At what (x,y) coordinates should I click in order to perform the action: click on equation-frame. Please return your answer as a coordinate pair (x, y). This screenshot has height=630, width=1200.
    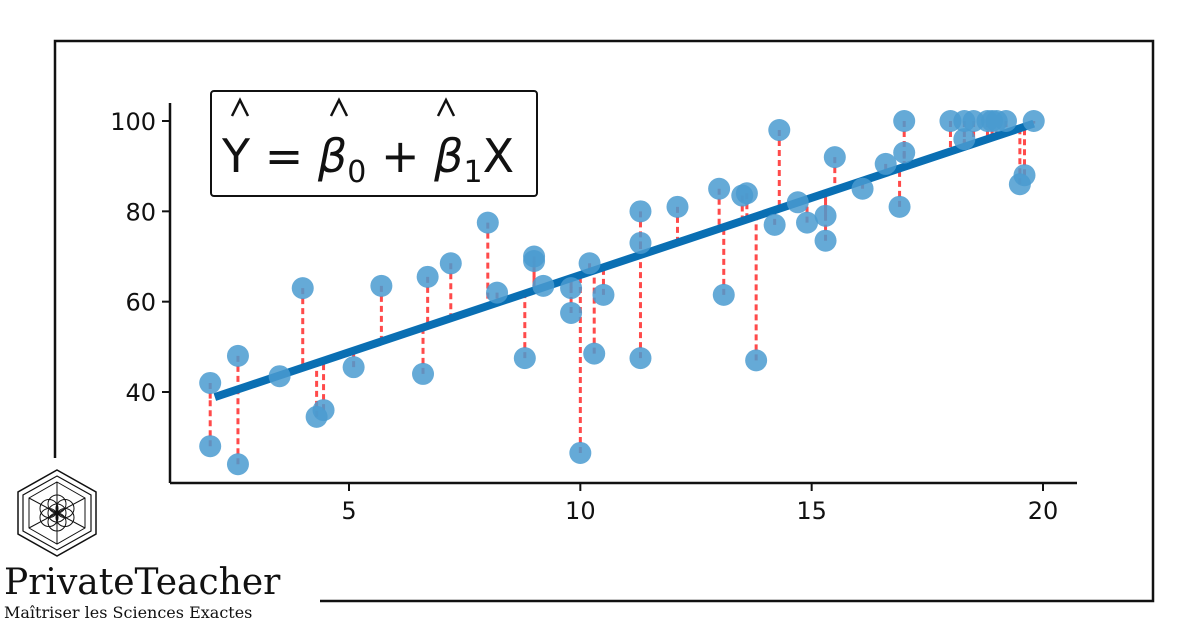
    Looking at the image, I should click on (374, 143).